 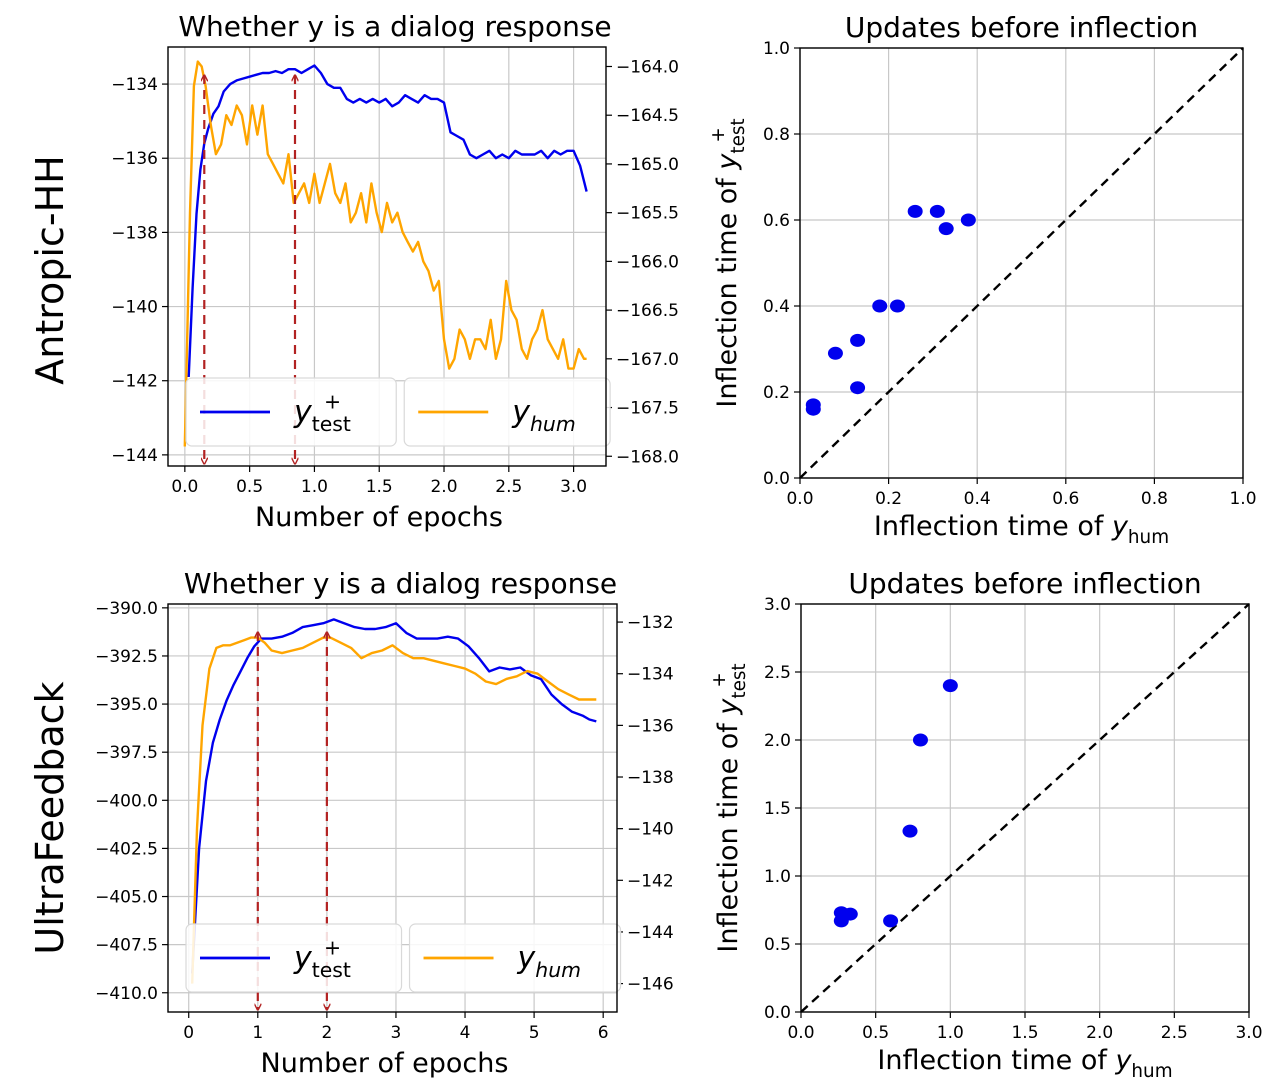 I want to click on y-tick-label: 3.0, so click(x=777, y=605).